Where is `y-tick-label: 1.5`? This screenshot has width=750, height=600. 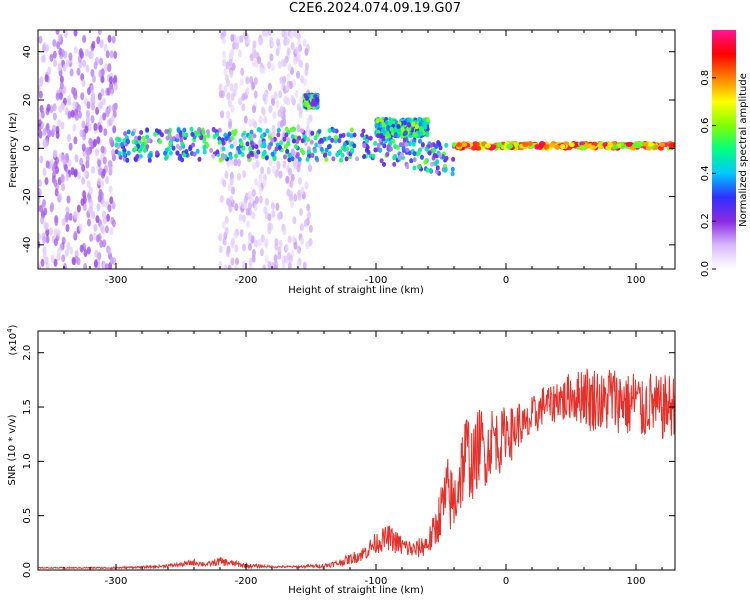 y-tick-label: 1.5 is located at coordinates (27, 407).